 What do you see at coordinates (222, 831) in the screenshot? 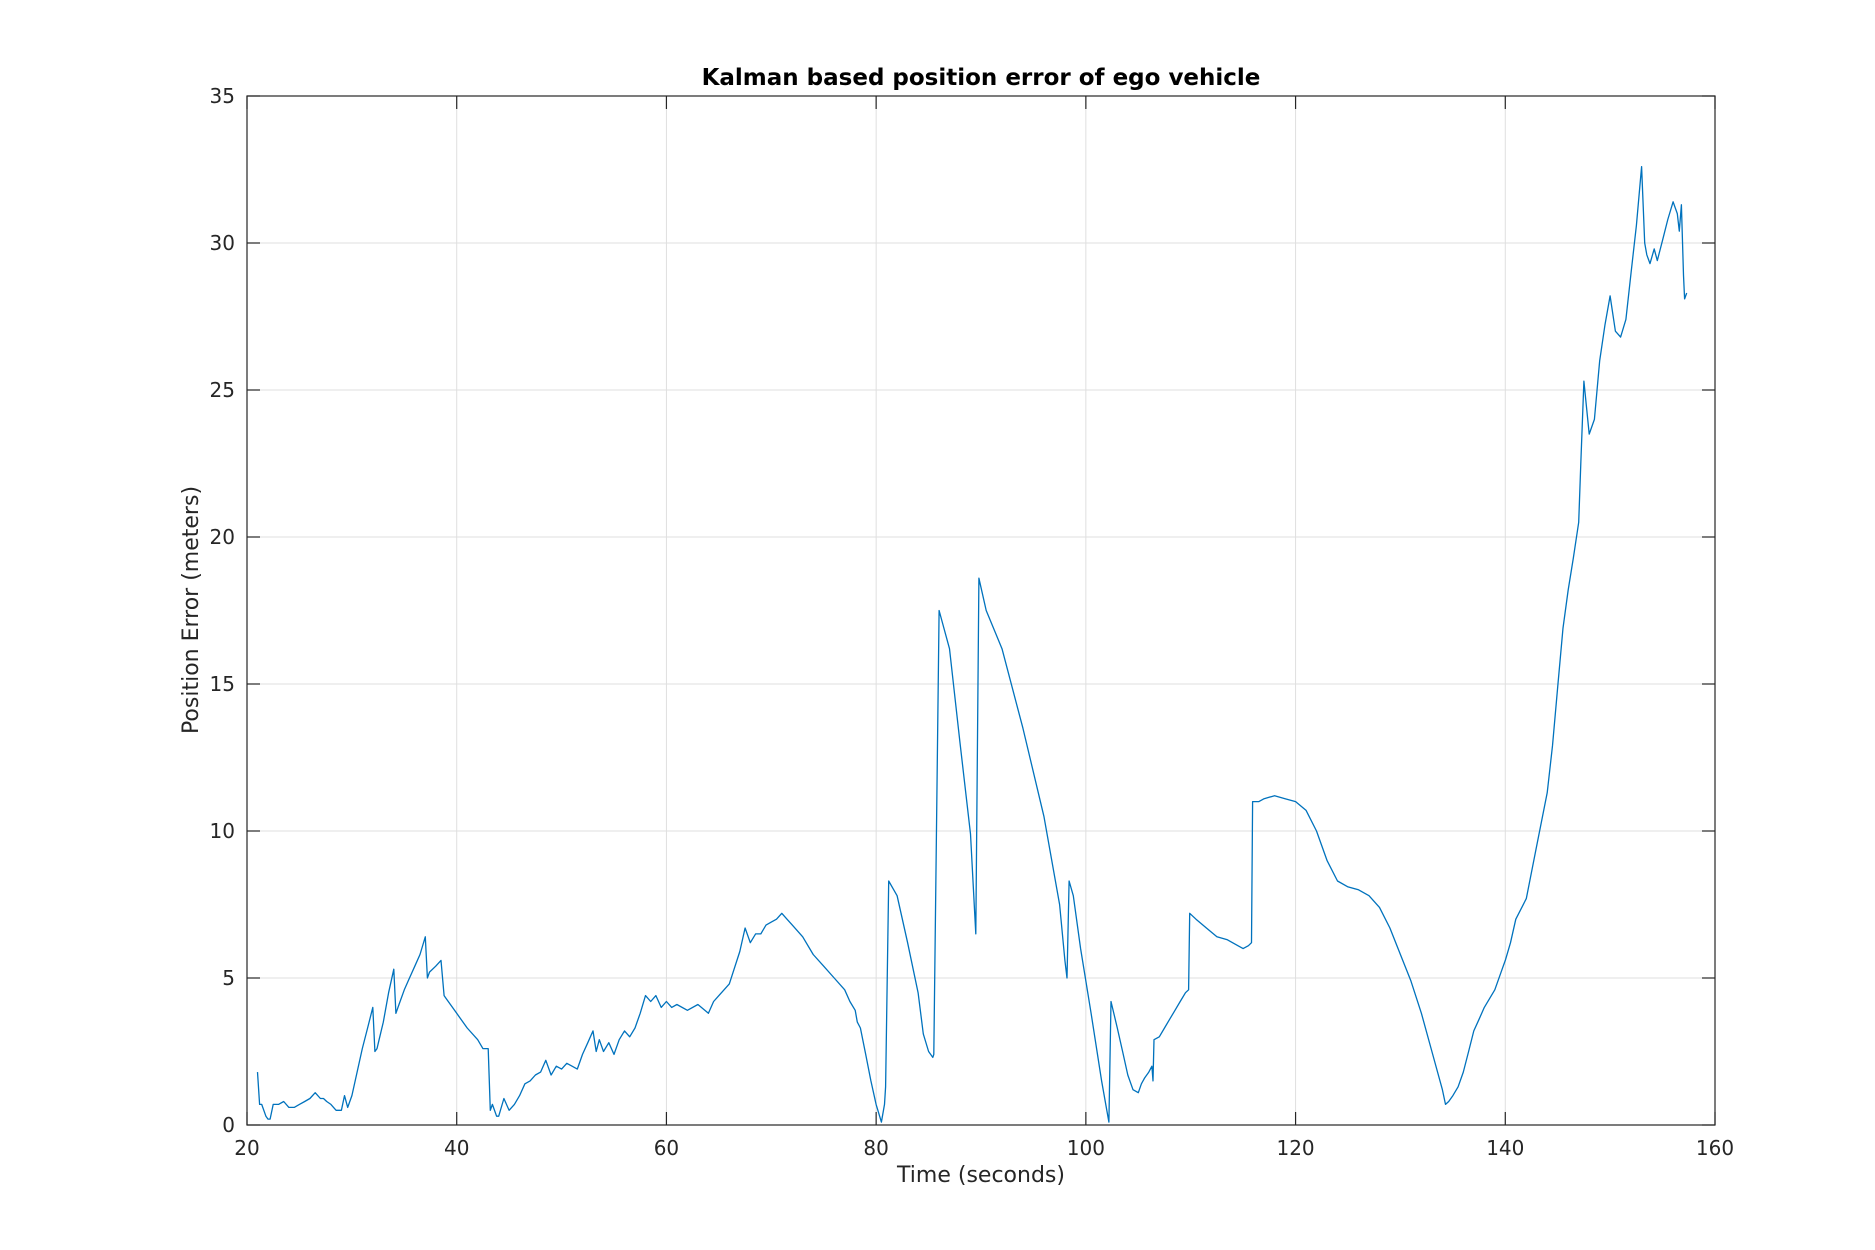
I see `y-tick-label: 10` at bounding box center [222, 831].